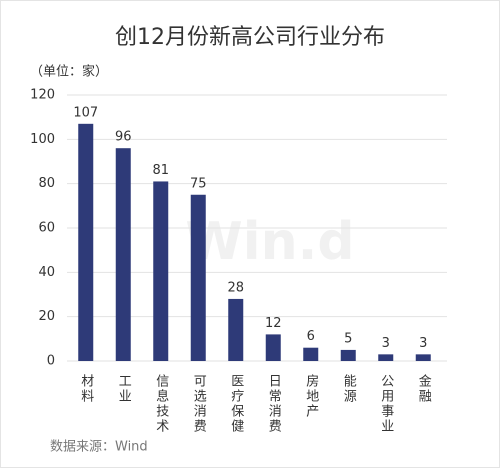  What do you see at coordinates (123, 137) in the screenshot?
I see `value-label: 96` at bounding box center [123, 137].